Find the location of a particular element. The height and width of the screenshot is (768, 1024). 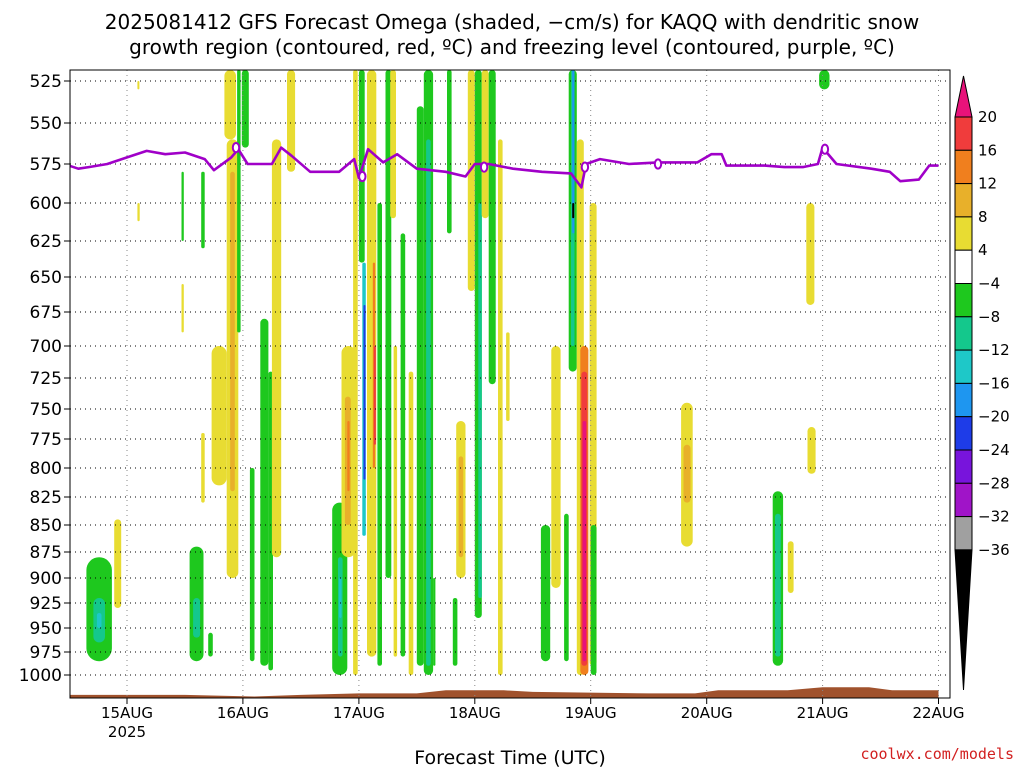

colorbar-label: 12 is located at coordinates (987, 184).